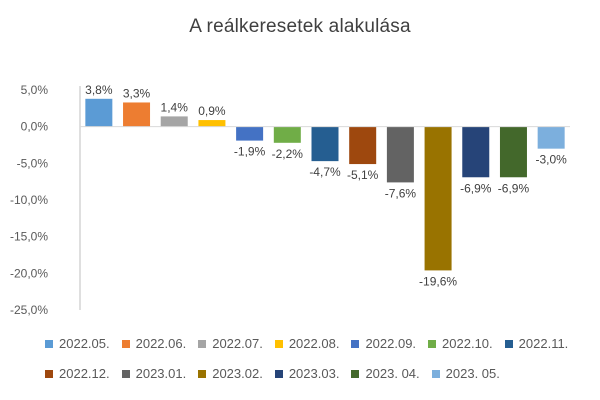 This screenshot has width=600, height=400. What do you see at coordinates (314, 373) in the screenshot?
I see `legend-label: 2023.03.` at bounding box center [314, 373].